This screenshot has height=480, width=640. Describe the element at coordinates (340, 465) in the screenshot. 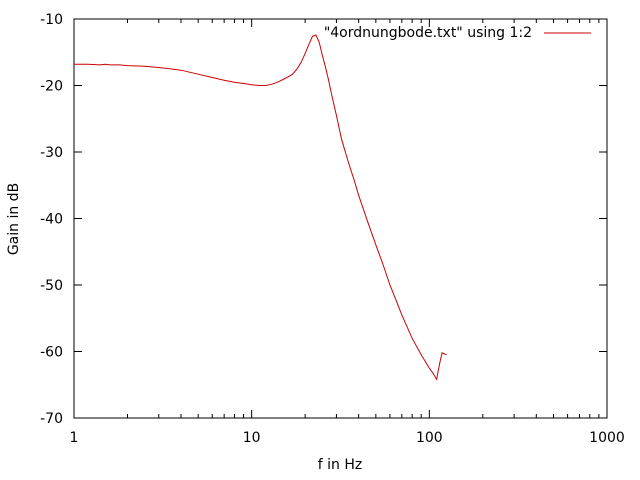

I see `x-axis-label: f in Hz` at that location.